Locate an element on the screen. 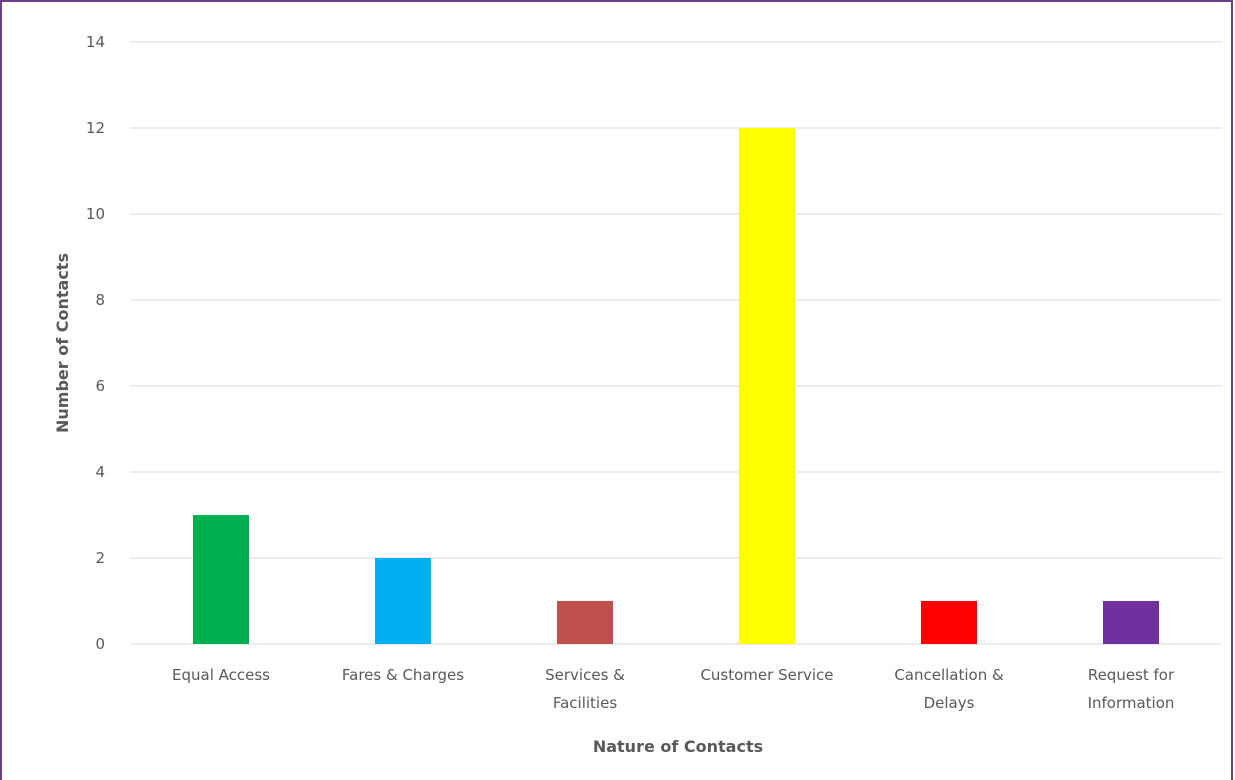 Image resolution: width=1235 pixels, height=780 pixels. y-tick-label: 4 is located at coordinates (100, 472).